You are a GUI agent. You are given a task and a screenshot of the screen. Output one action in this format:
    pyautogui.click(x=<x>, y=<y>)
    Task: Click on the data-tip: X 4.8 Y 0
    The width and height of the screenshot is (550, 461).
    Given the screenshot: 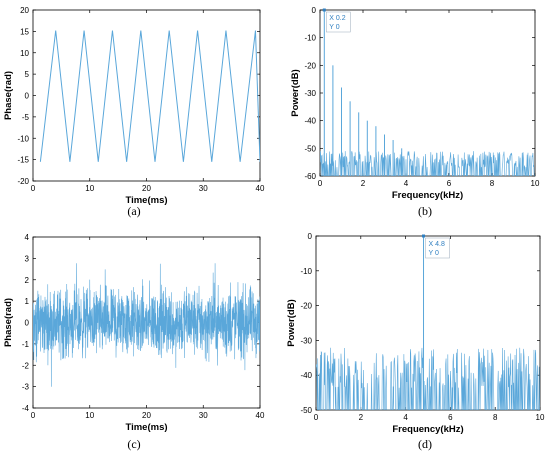 What is the action you would take?
    pyautogui.click(x=436, y=246)
    